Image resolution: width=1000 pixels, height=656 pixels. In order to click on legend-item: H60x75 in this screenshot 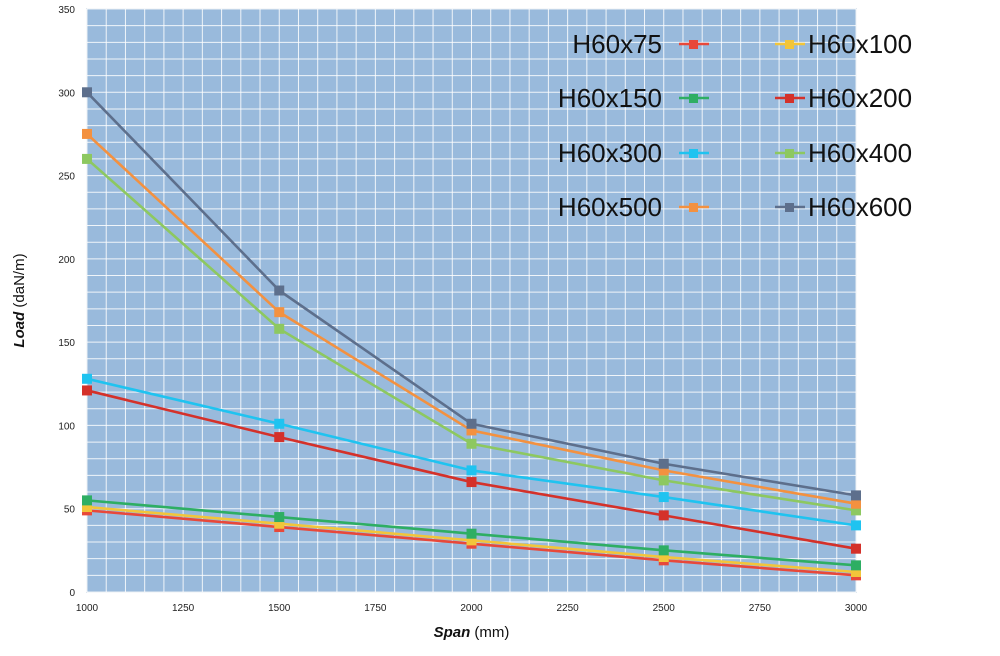, I will do `click(640, 44)`.